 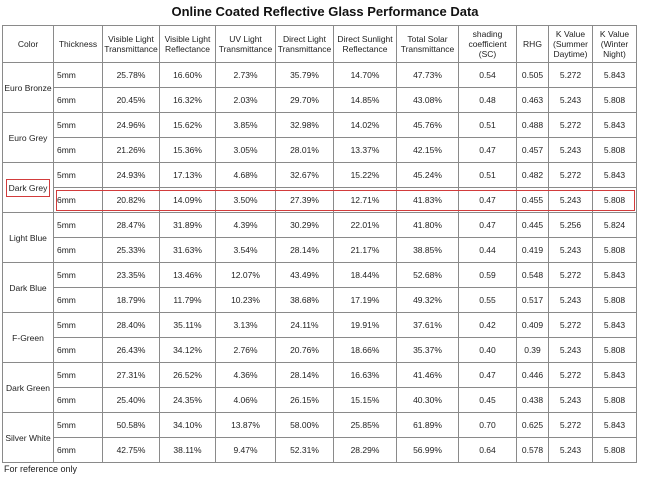 I want to click on table-cell: 3.85%, so click(x=245, y=125).